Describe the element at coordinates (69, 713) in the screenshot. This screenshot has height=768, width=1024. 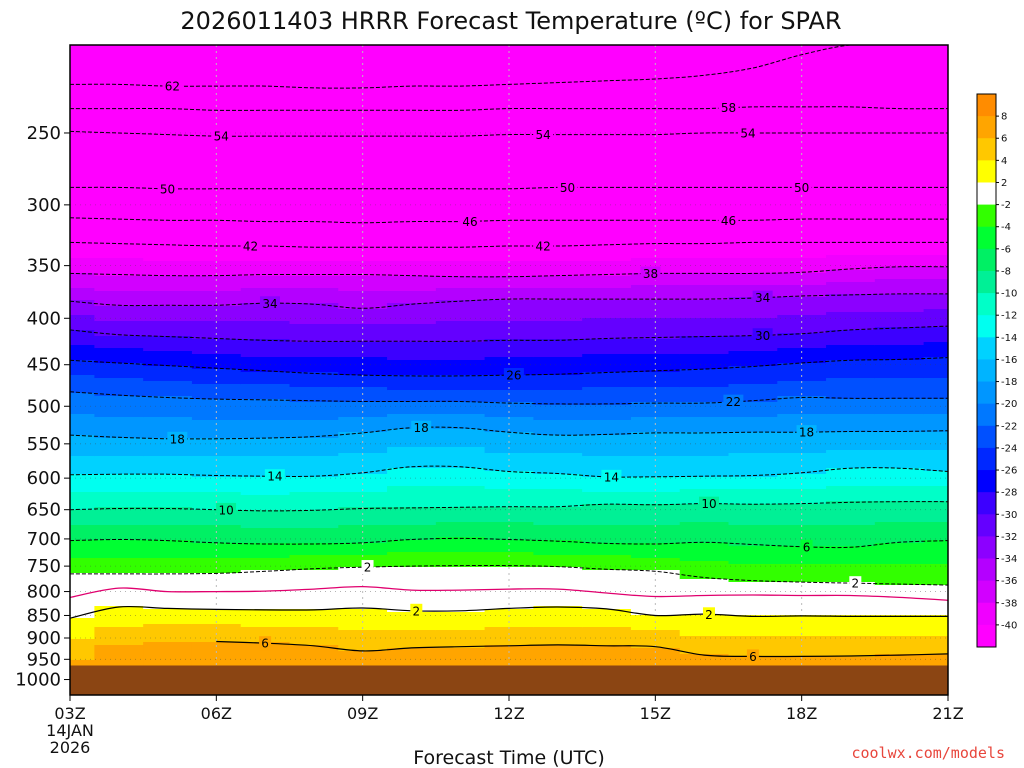
I see `x-tick-label: 03Z` at that location.